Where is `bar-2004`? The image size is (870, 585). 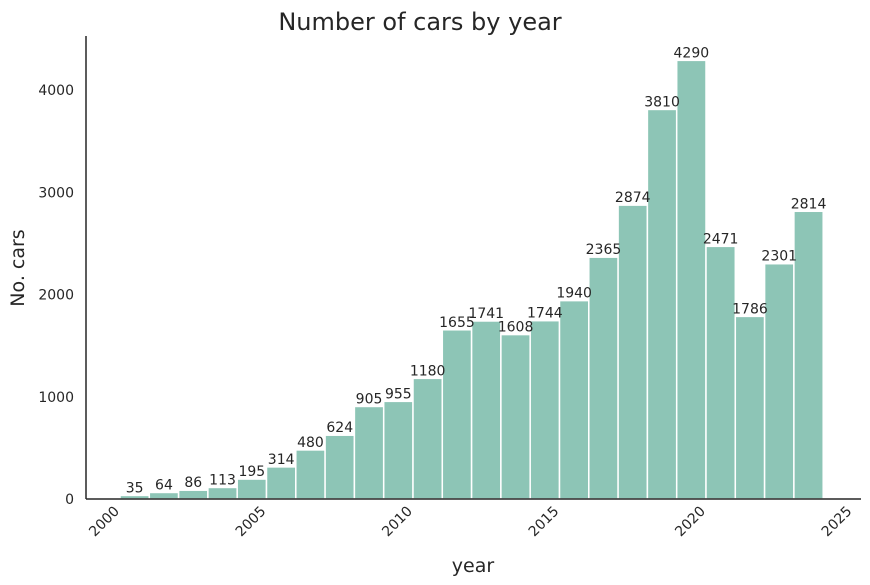
bar-2004 is located at coordinates (252, 489).